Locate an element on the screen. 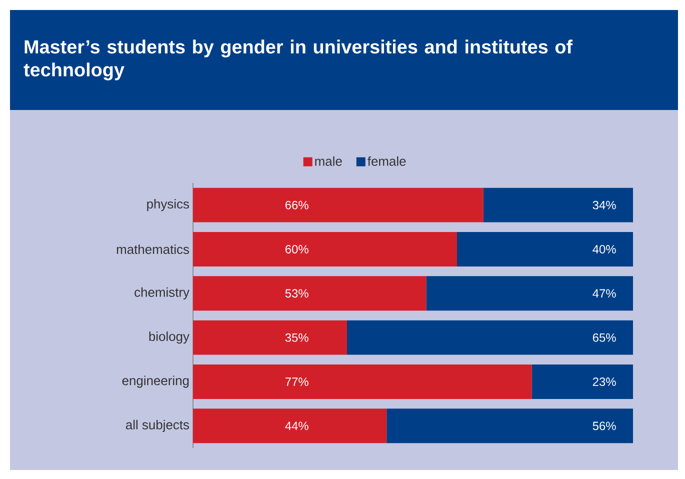  data-label: 44% is located at coordinates (296, 426).